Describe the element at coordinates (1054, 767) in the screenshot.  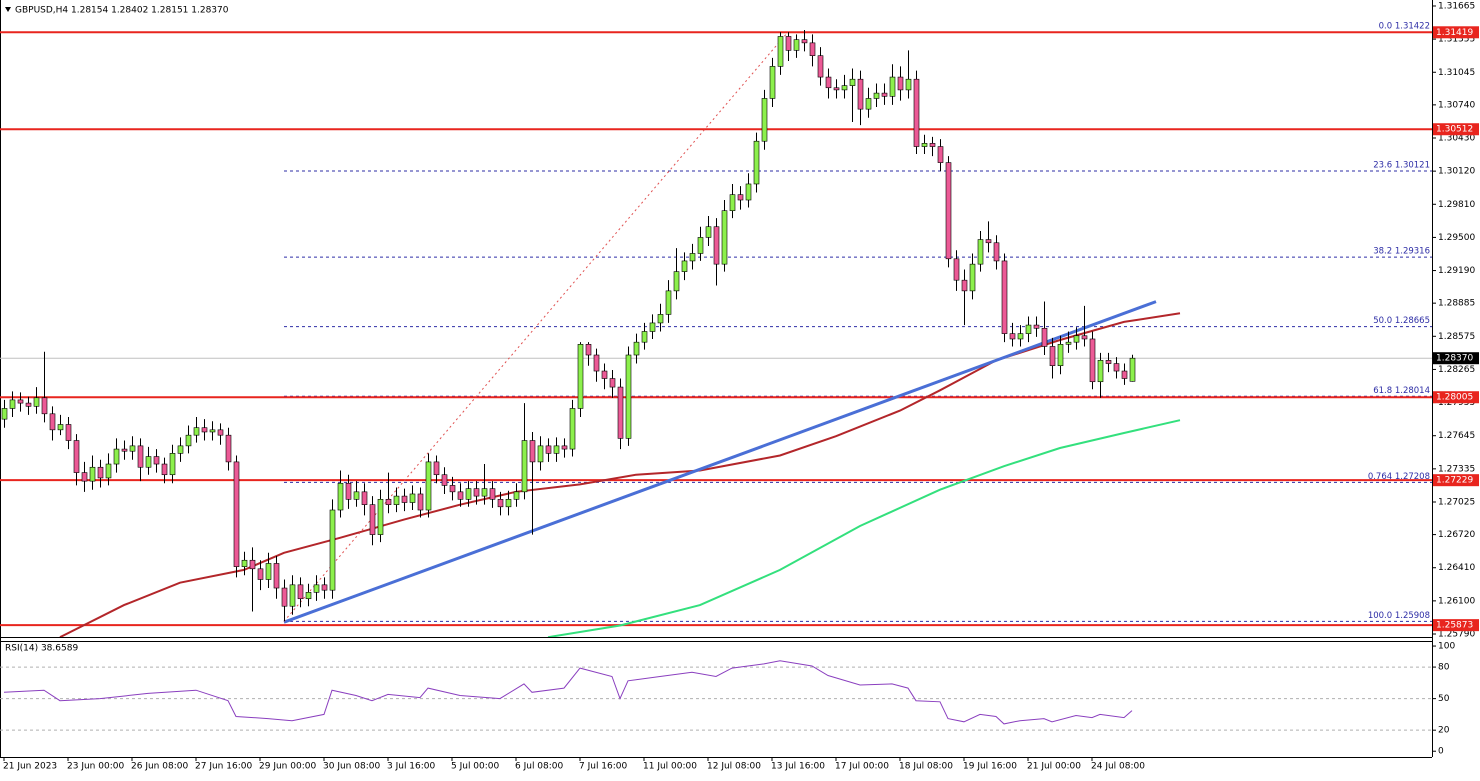
I see `x-tick-label: 21 Jul 00:00` at that location.